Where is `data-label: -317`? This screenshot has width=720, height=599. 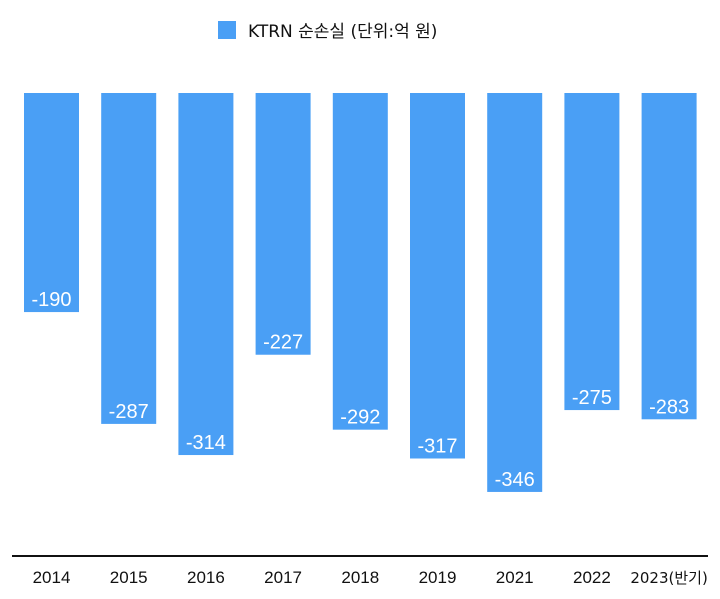 data-label: -317 is located at coordinates (437, 447).